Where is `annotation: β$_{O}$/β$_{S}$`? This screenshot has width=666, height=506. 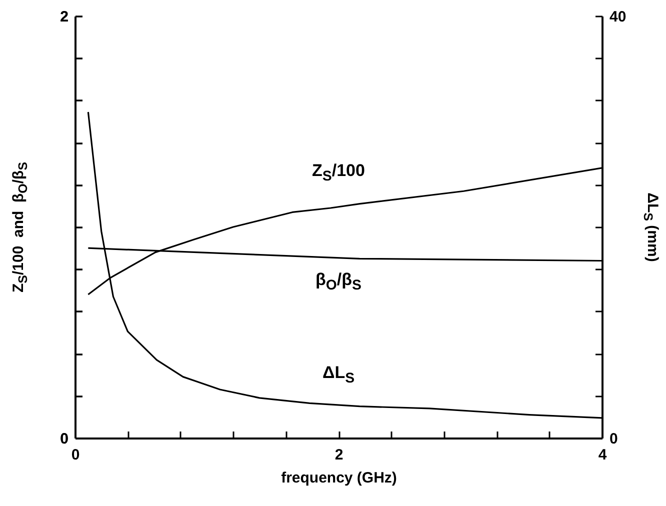 annotation: β$_{O}$/β$_{S}$ is located at coordinates (339, 282).